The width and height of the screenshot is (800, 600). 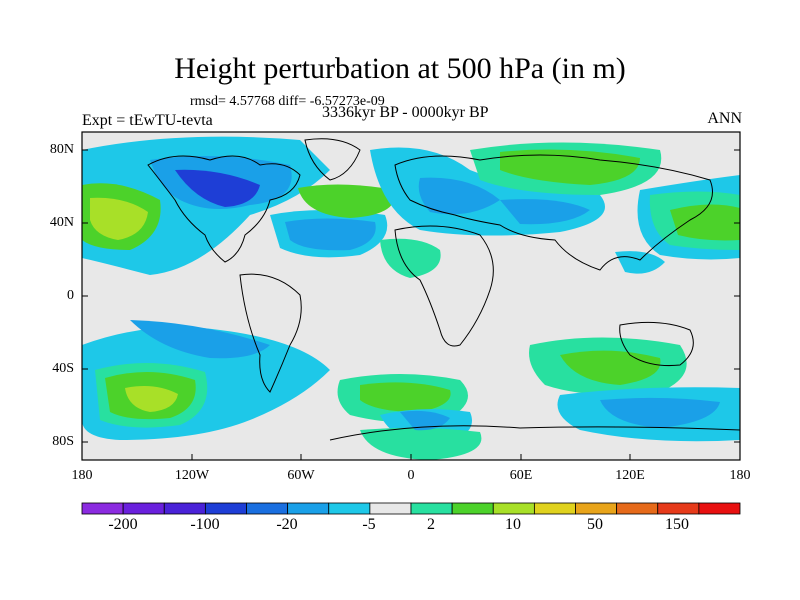 I want to click on lon-tick-label: 120E, so click(x=630, y=475).